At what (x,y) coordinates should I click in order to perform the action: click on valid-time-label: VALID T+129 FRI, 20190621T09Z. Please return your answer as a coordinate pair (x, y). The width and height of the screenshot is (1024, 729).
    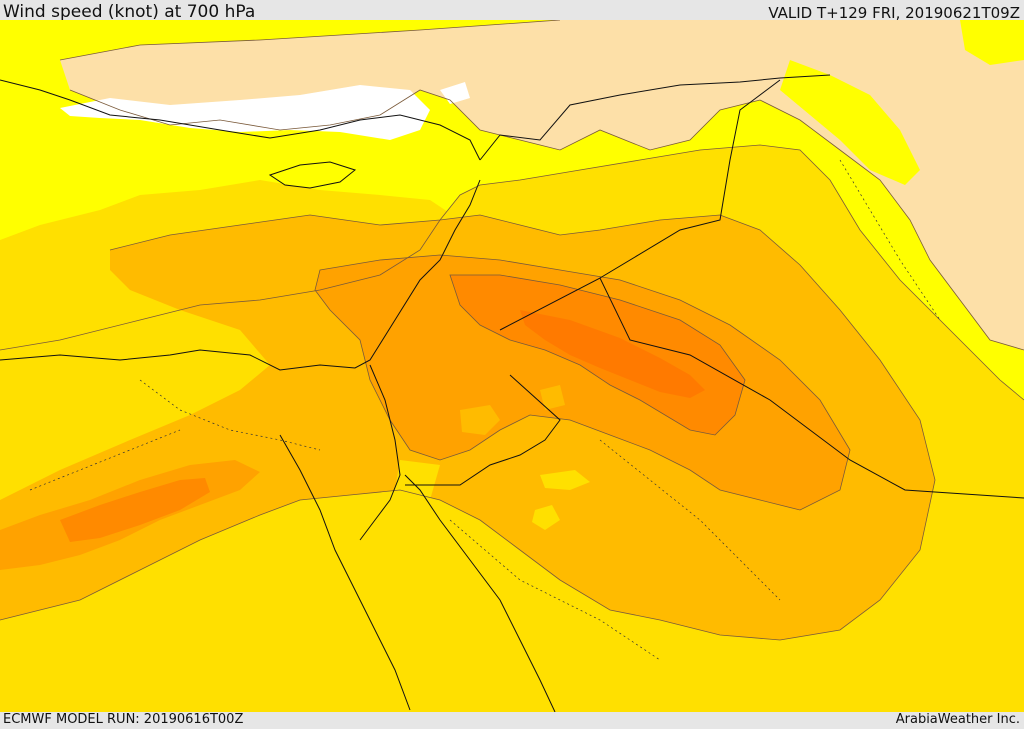
    Looking at the image, I should click on (894, 13).